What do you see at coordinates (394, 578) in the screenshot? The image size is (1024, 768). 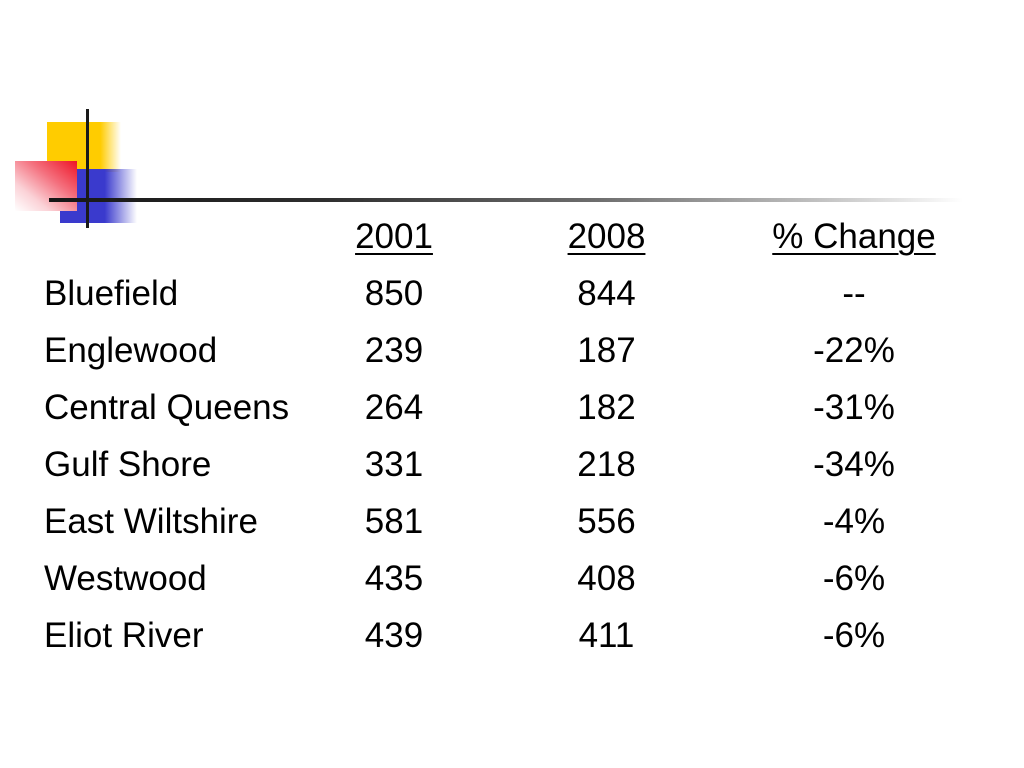 I see `row-2001: 435` at bounding box center [394, 578].